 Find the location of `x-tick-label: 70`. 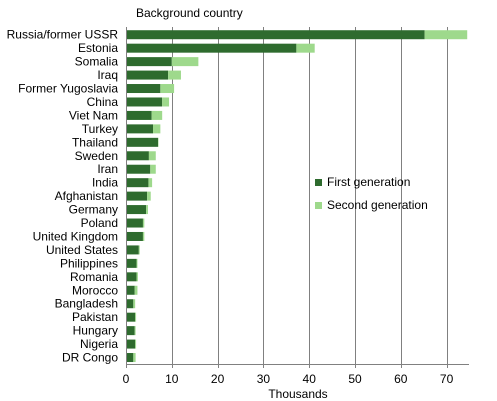

x-tick-label: 70 is located at coordinates (447, 379).